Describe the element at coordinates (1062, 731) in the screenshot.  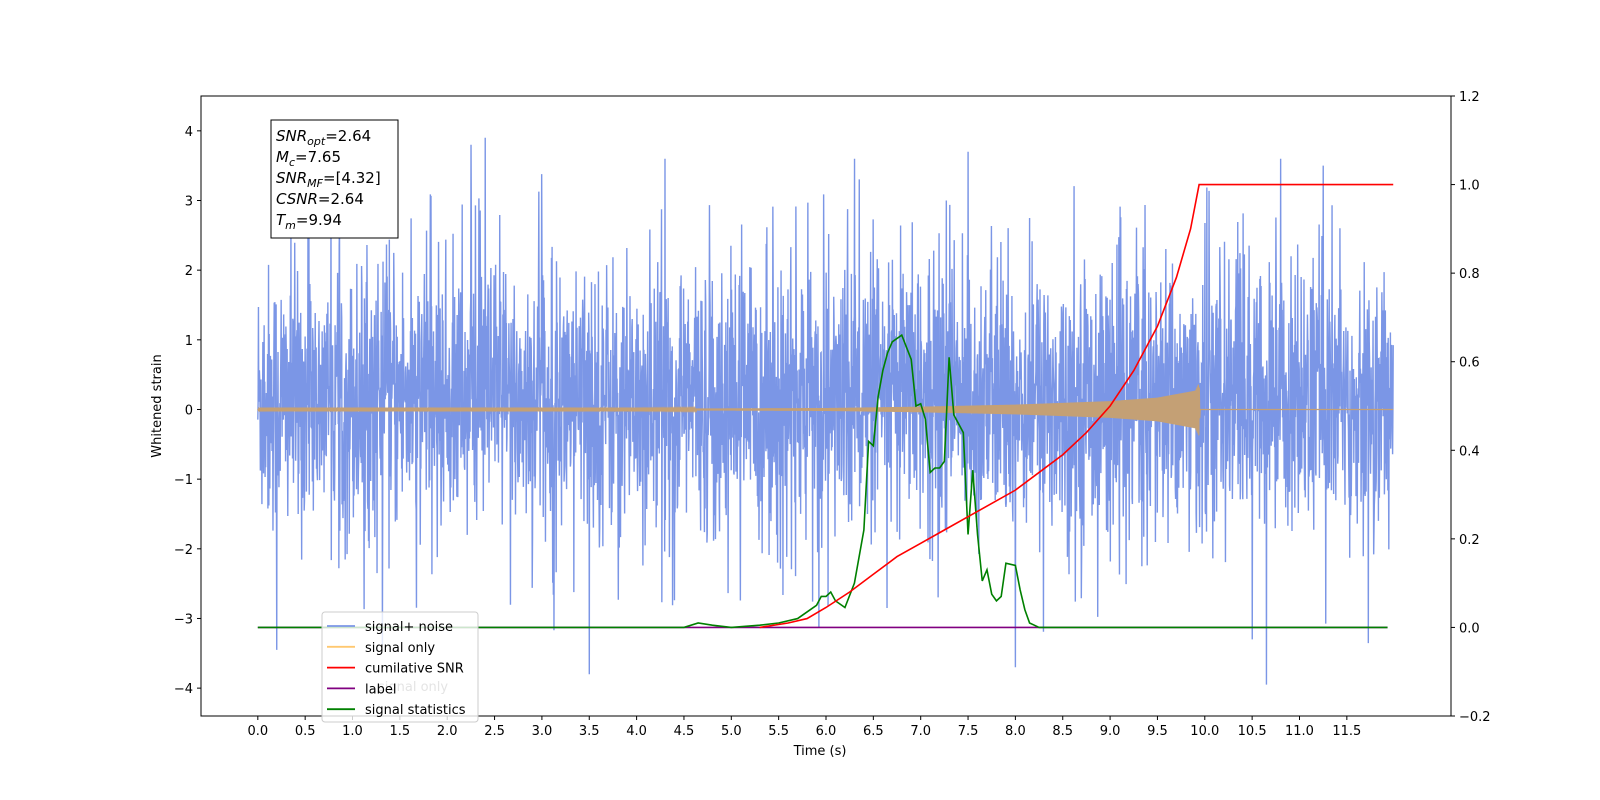
I see `x-tick-label-17: 8.5` at that location.